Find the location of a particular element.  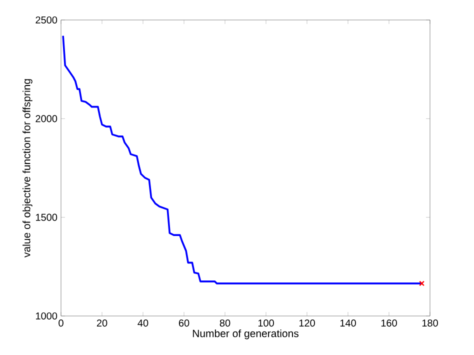

x-tick-label: 20 is located at coordinates (102, 323).